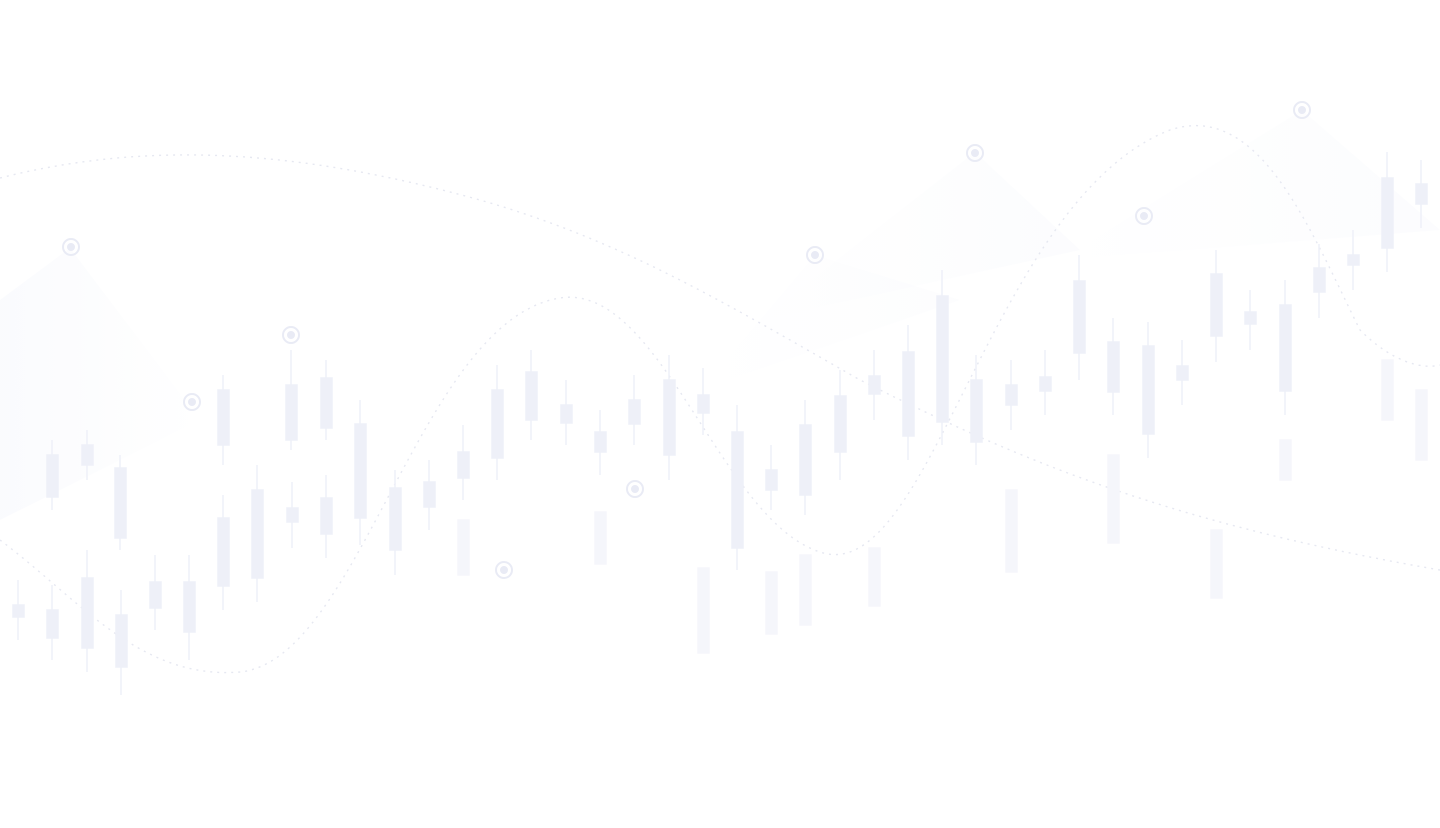 The image size is (1440, 828). Describe the element at coordinates (172, 580) in the screenshot. I see `candles-lower` at that location.